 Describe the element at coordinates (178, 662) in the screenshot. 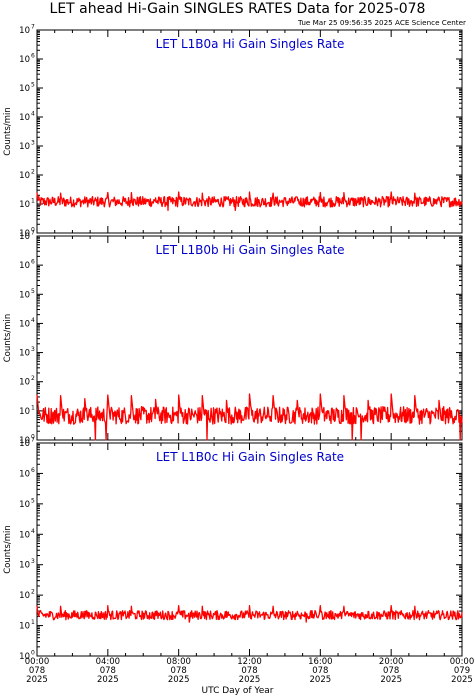

I see `x-tick-label-time: 08:00` at that location.